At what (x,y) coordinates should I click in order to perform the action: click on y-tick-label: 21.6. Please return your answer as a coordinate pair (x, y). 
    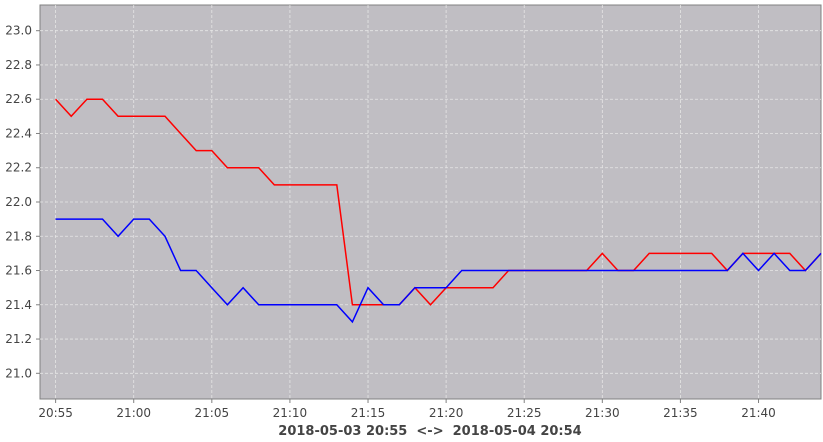
    Looking at the image, I should click on (18, 271).